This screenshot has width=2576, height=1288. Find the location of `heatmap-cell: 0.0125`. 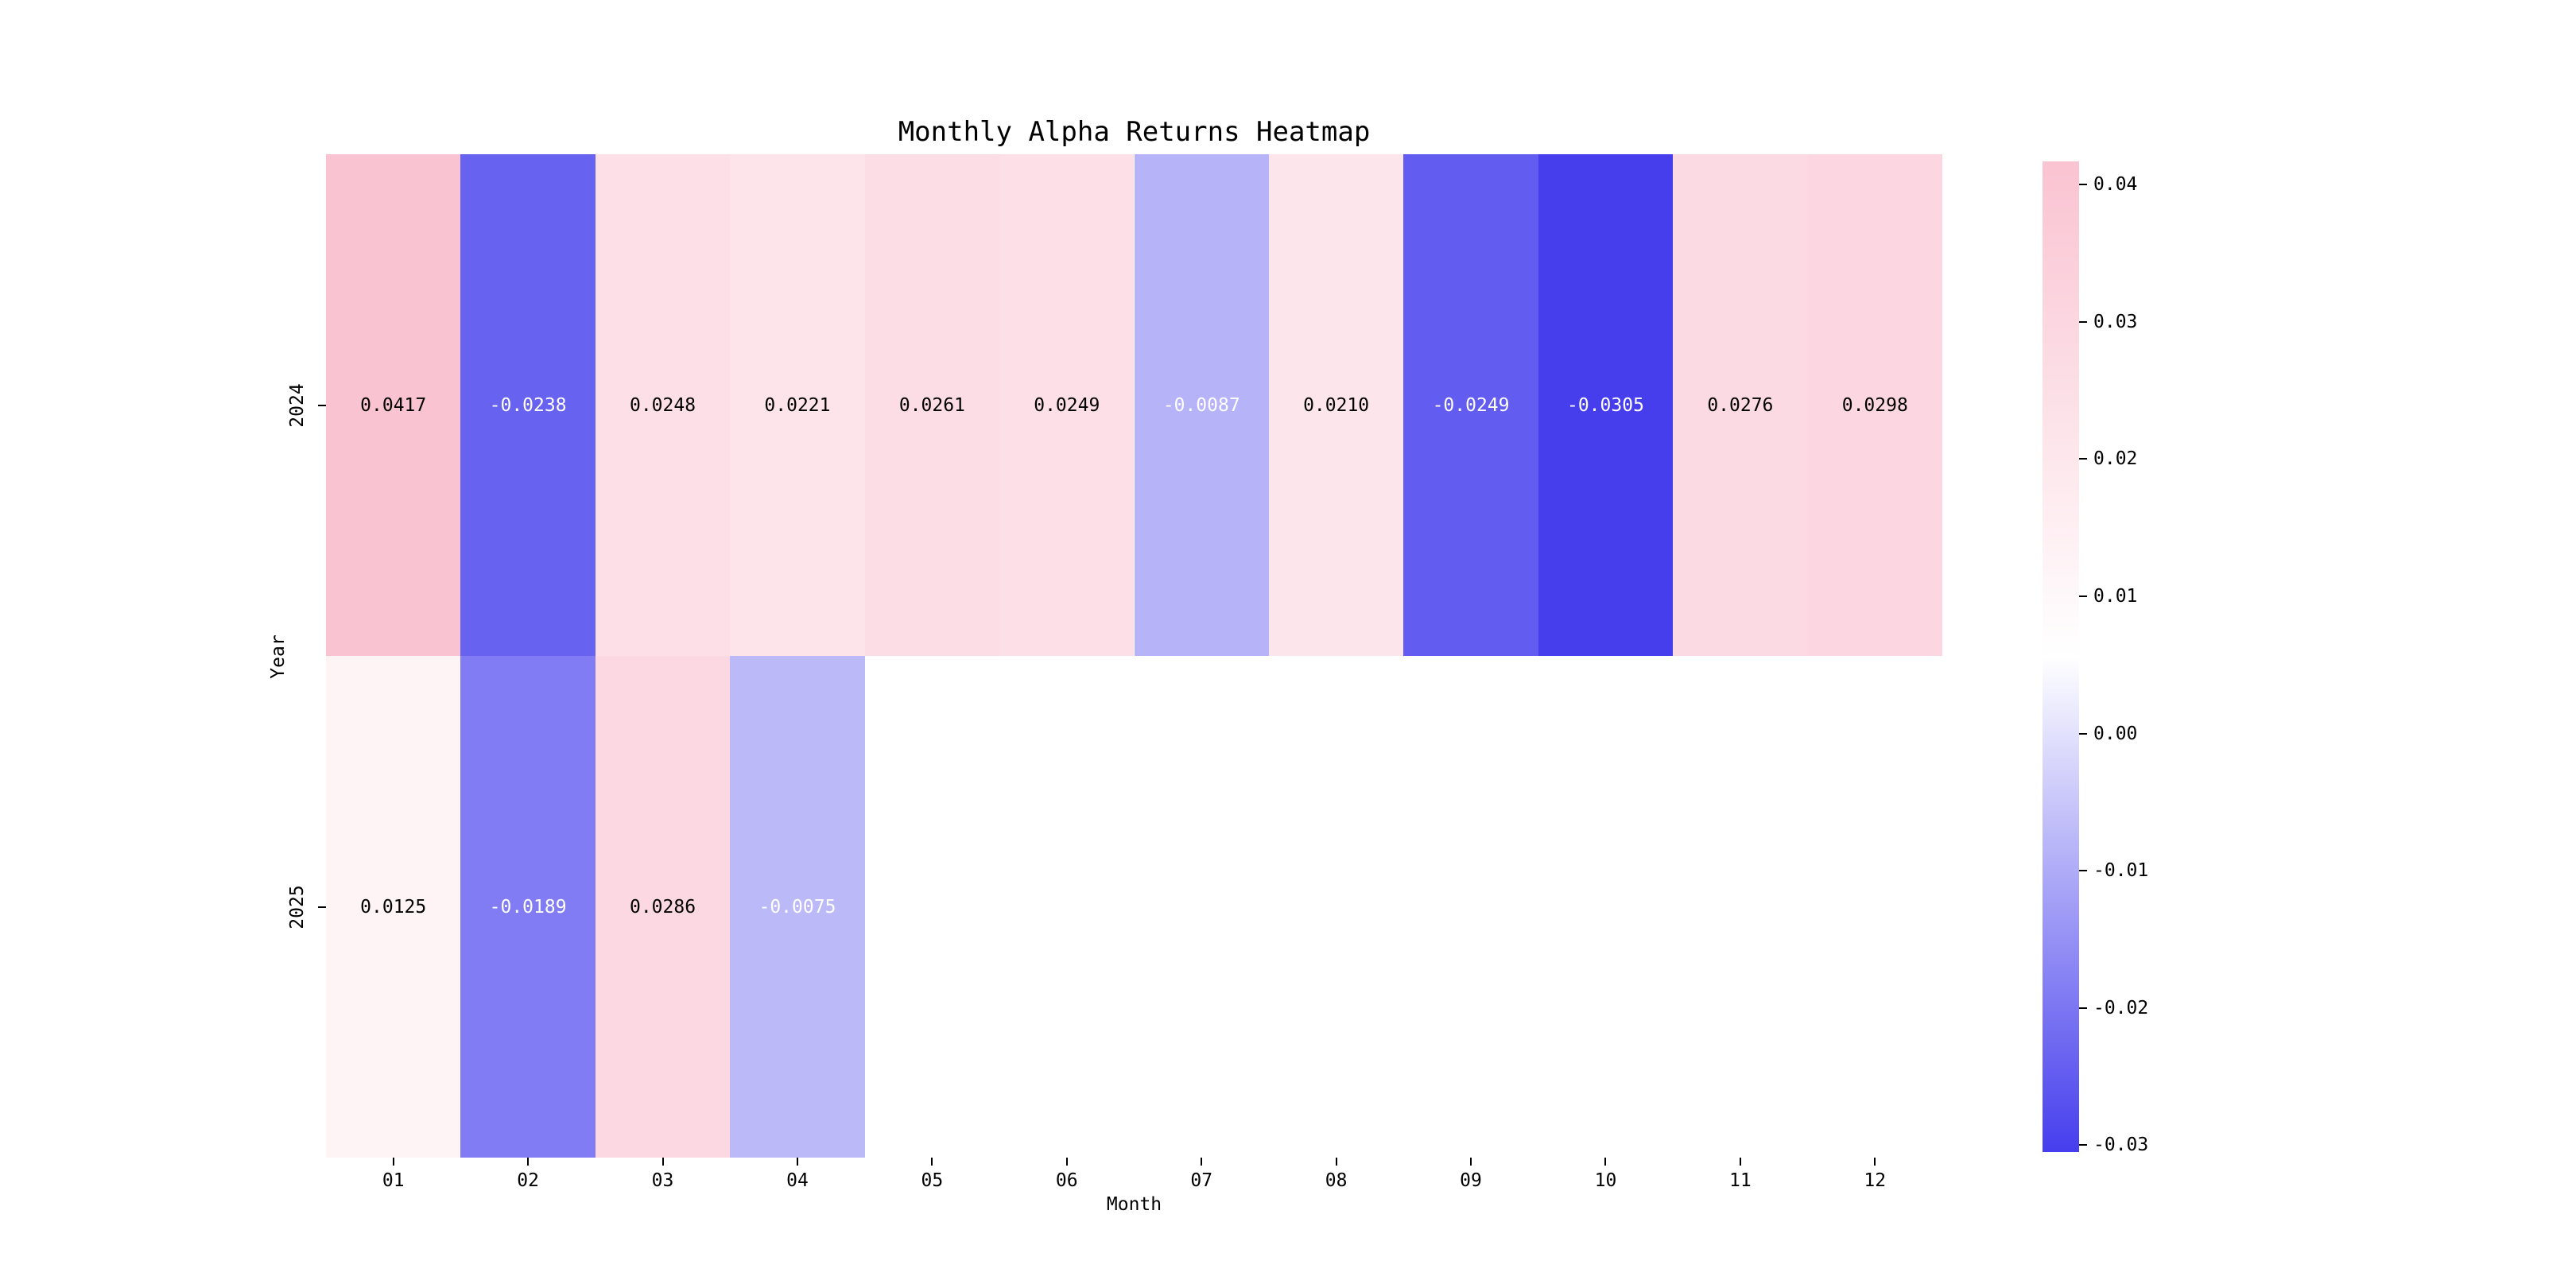

heatmap-cell: 0.0125 is located at coordinates (394, 907).